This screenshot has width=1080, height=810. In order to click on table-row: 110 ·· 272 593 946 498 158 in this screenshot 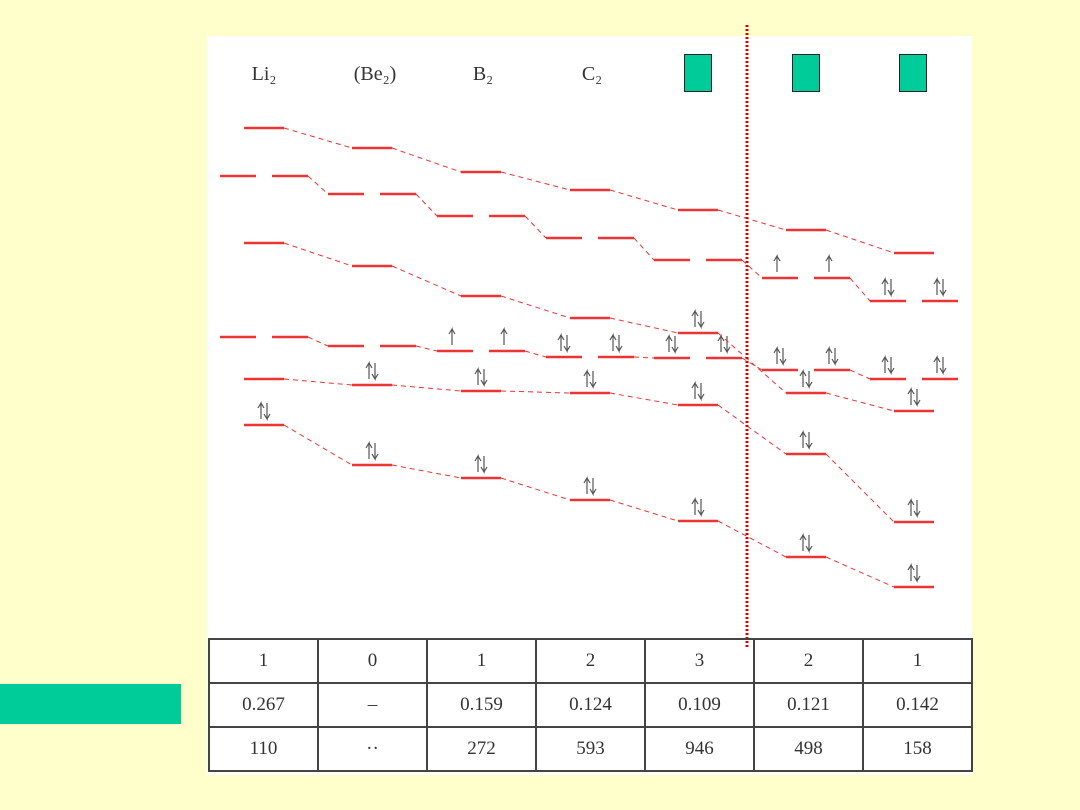, I will do `click(590, 749)`.